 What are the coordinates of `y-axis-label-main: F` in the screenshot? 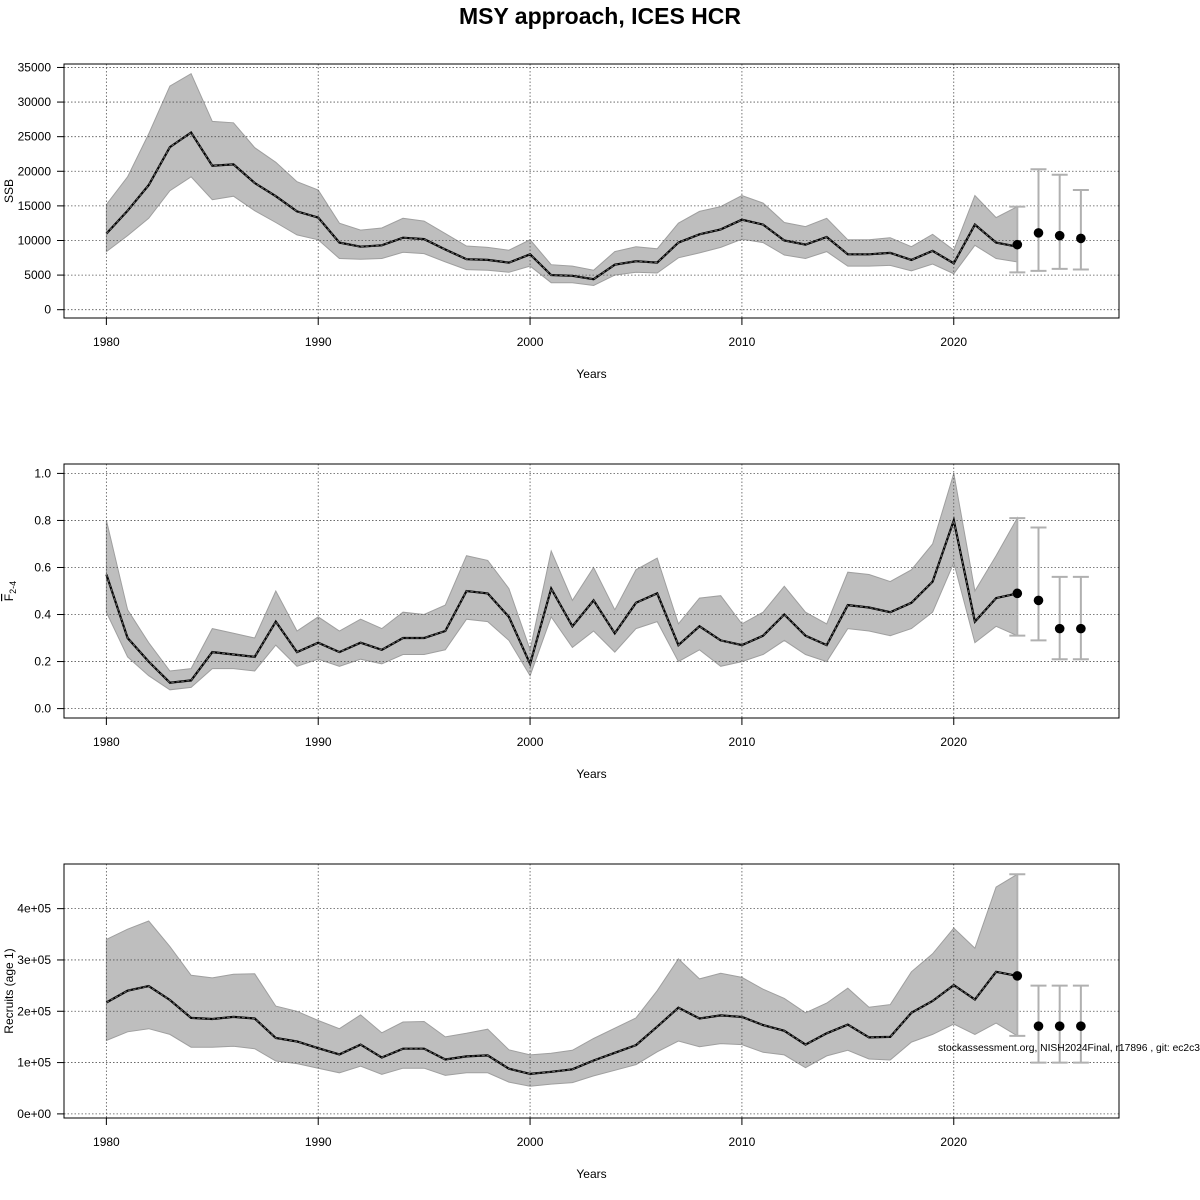 It's located at (9, 597).